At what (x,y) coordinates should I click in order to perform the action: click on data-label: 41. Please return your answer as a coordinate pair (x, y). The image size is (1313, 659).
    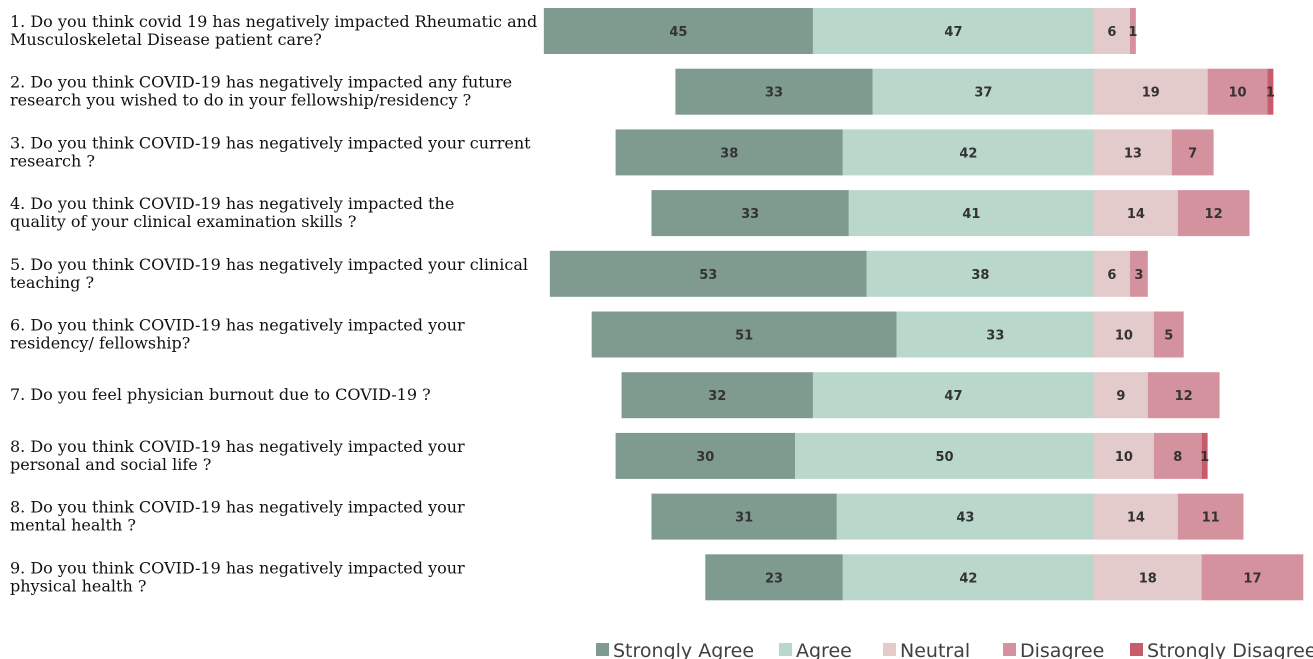
    Looking at the image, I should click on (971, 214).